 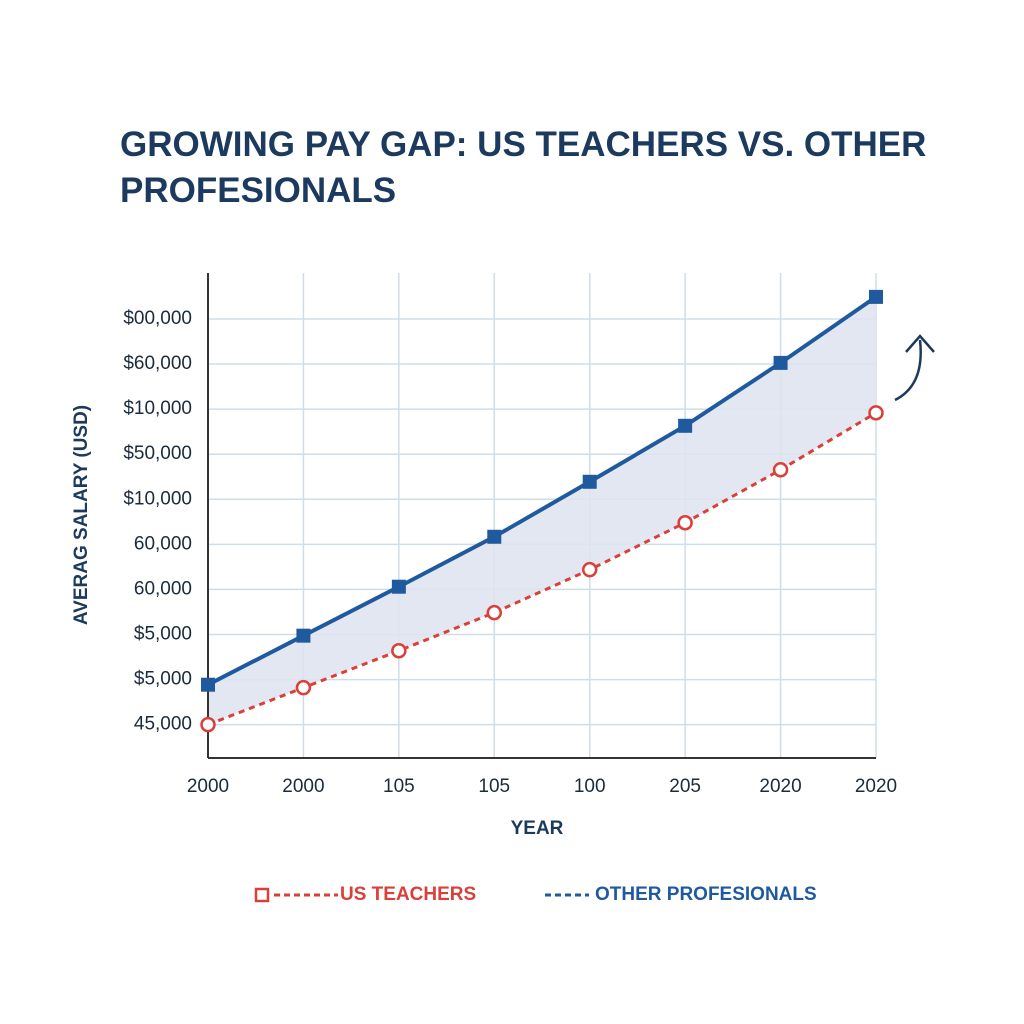 I want to click on legend-label: US TEACHERS, so click(x=408, y=894).